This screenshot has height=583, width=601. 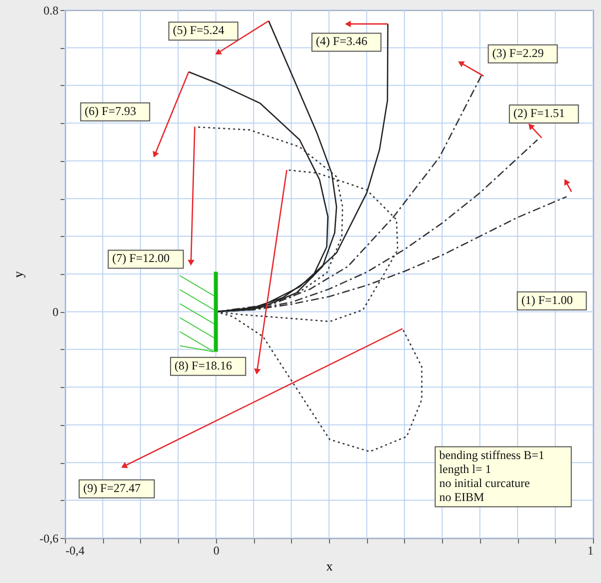 I want to click on annotation: (3) F=2.29, so click(x=518, y=53).